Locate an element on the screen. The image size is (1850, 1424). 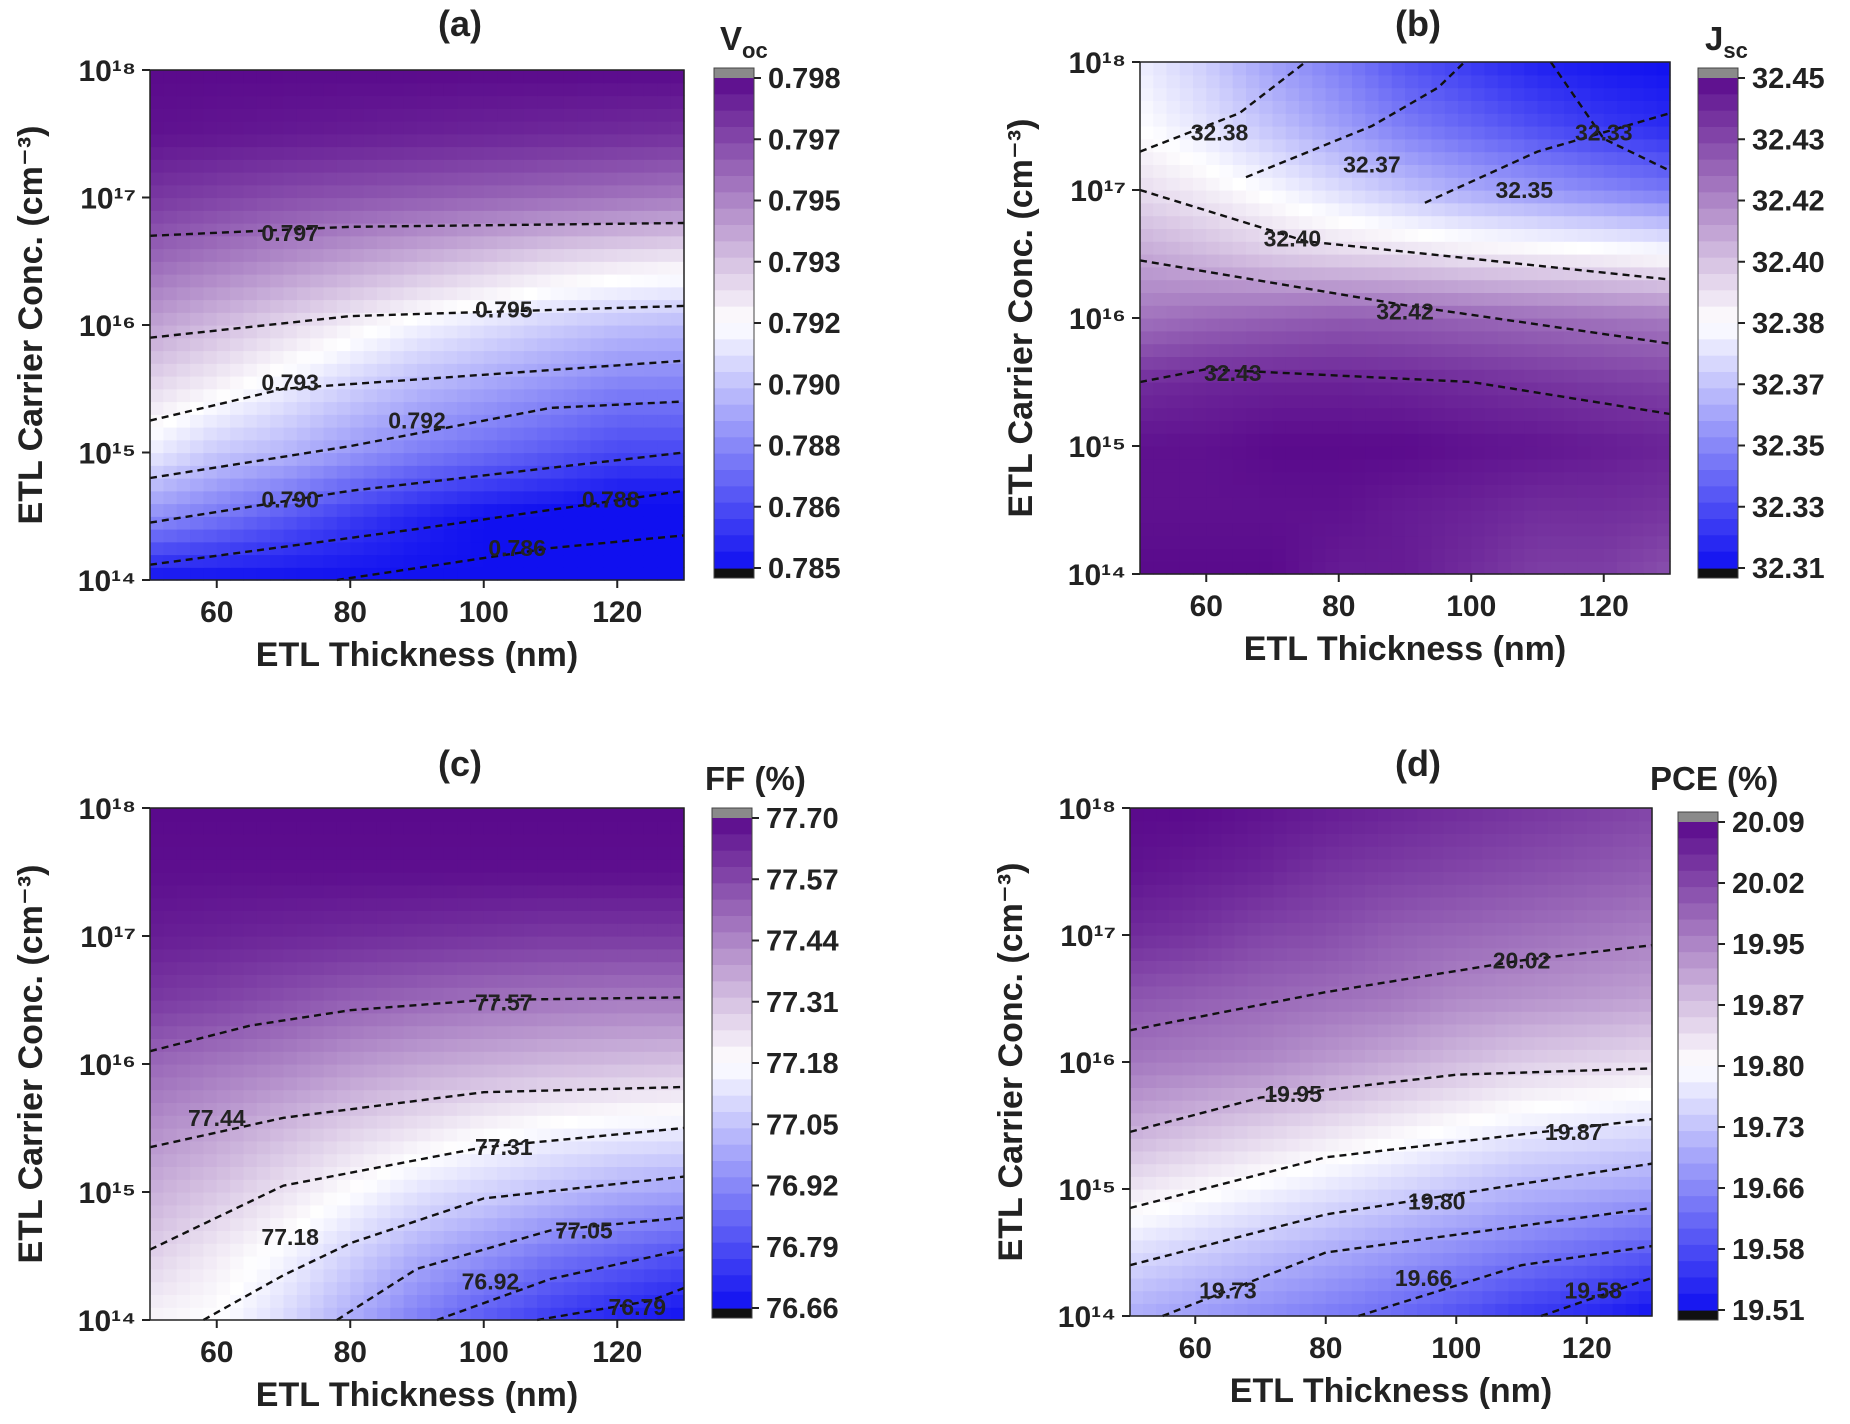
y-tick-label: 10¹⁶ is located at coordinates (107, 326).